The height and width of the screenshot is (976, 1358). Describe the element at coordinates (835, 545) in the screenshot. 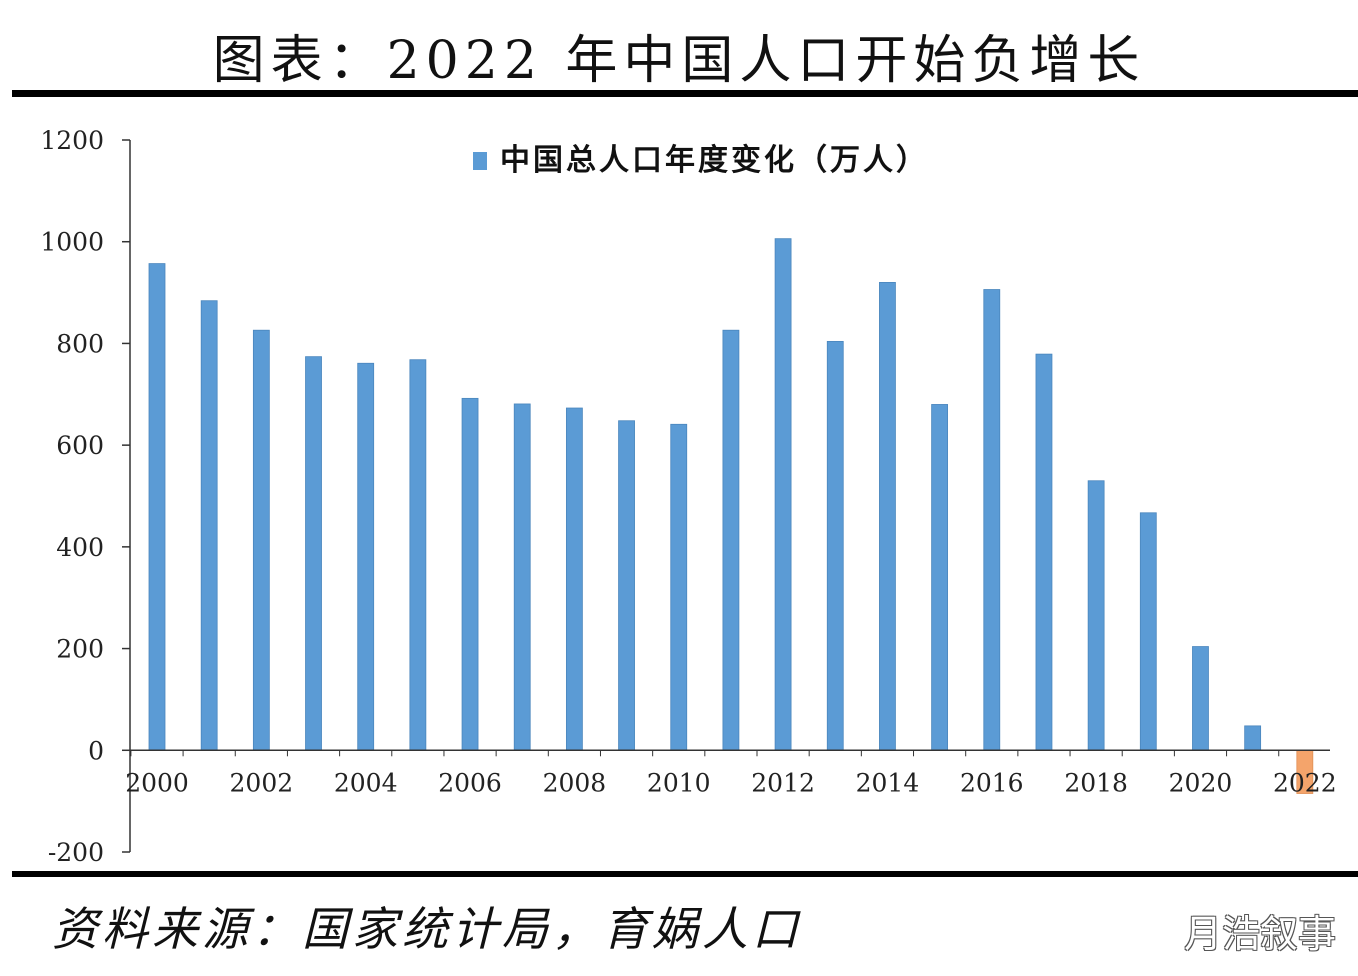

I see `bar-2013` at that location.